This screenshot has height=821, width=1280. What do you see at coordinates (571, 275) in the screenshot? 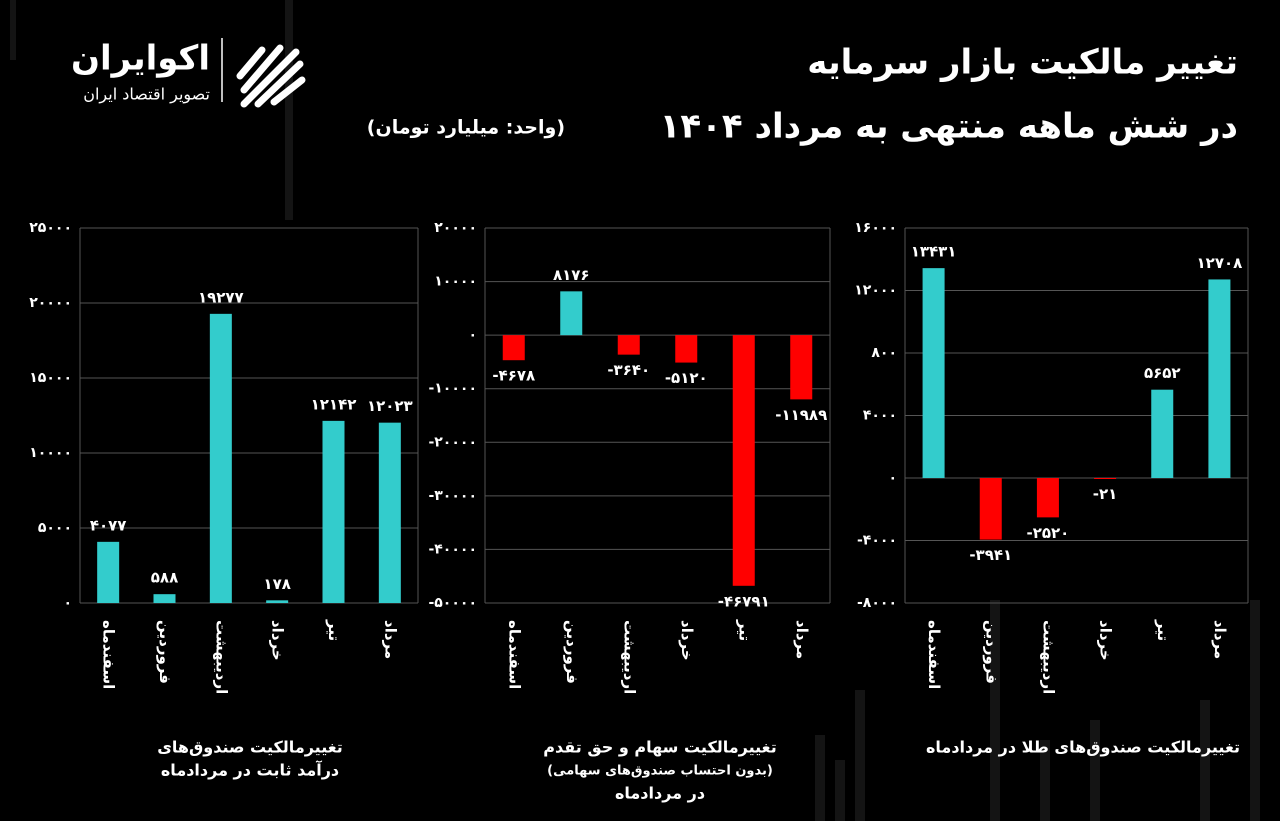
I see `value-label: ۸۱۷۶` at bounding box center [571, 275].